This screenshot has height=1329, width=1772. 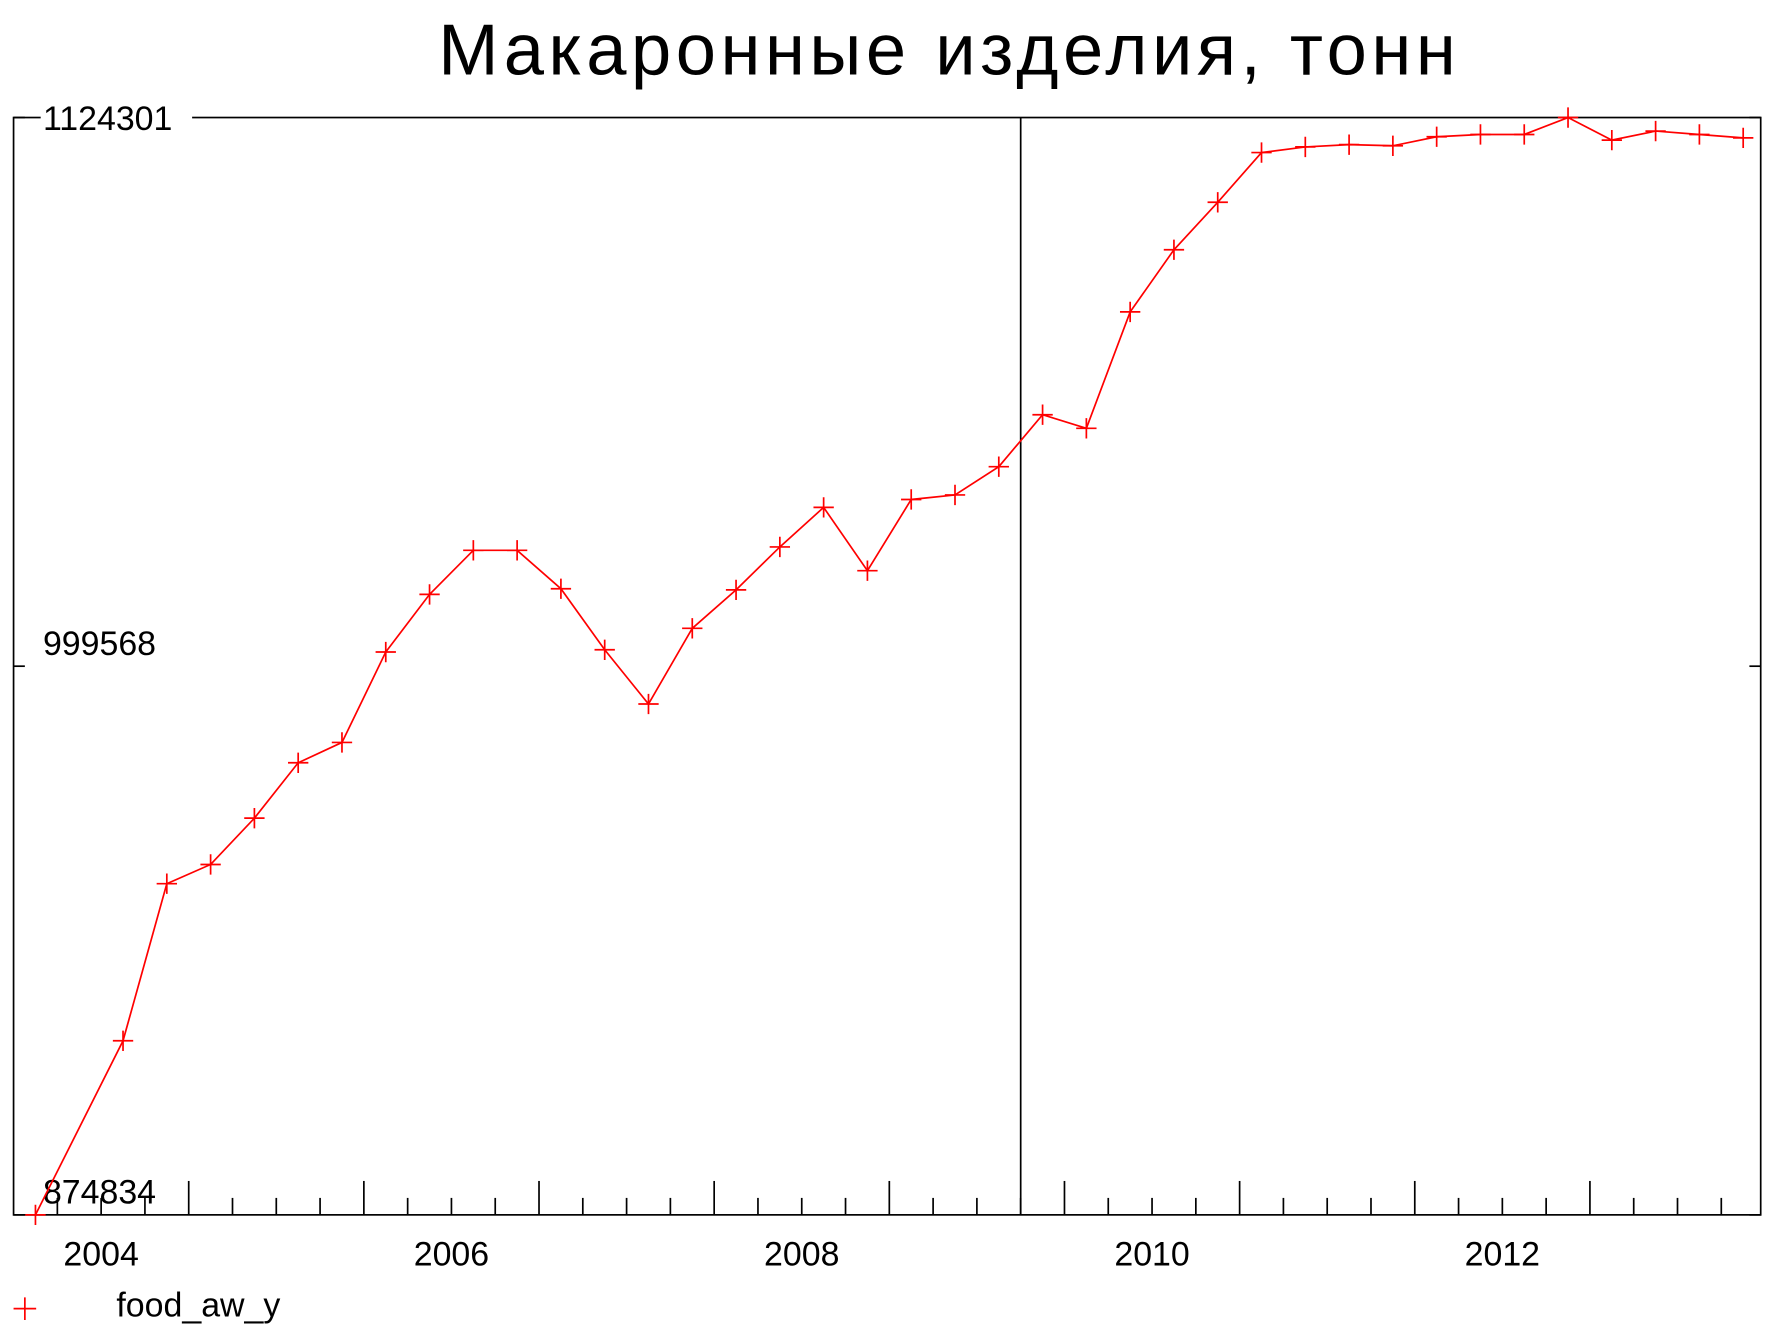 I want to click on x-tick-label: 2004, so click(x=100, y=1255).